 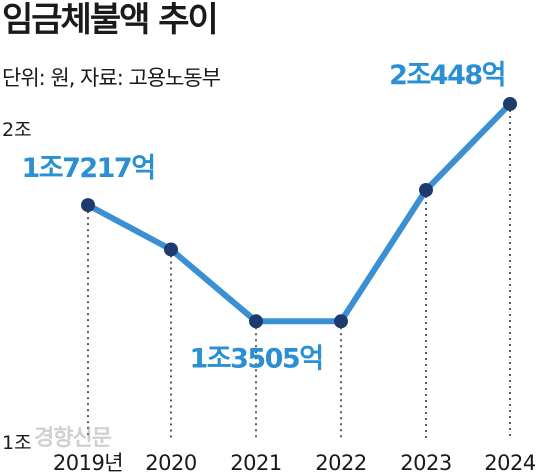 What do you see at coordinates (425, 462) in the screenshot?
I see `x-tick-label-4: 2023` at bounding box center [425, 462].